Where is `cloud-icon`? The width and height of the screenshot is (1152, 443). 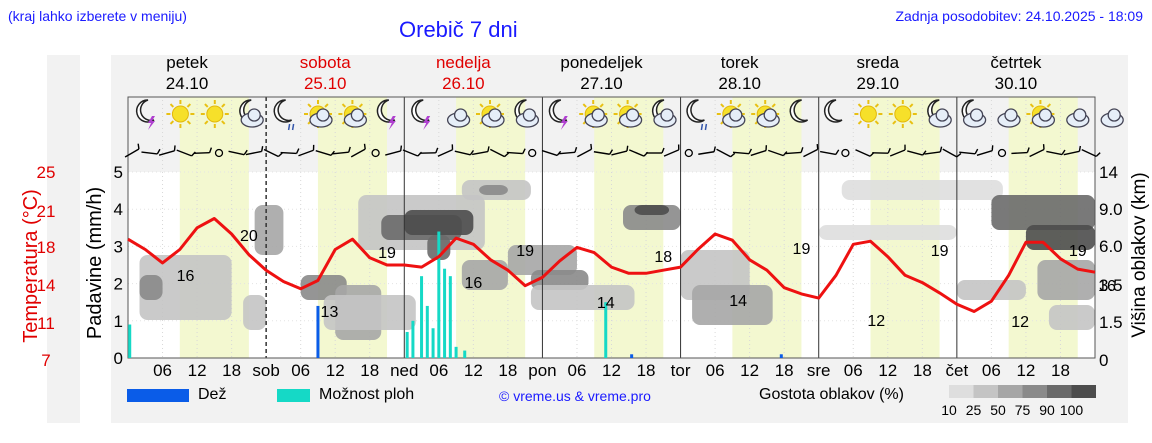 cloud-icon is located at coordinates (1112, 118).